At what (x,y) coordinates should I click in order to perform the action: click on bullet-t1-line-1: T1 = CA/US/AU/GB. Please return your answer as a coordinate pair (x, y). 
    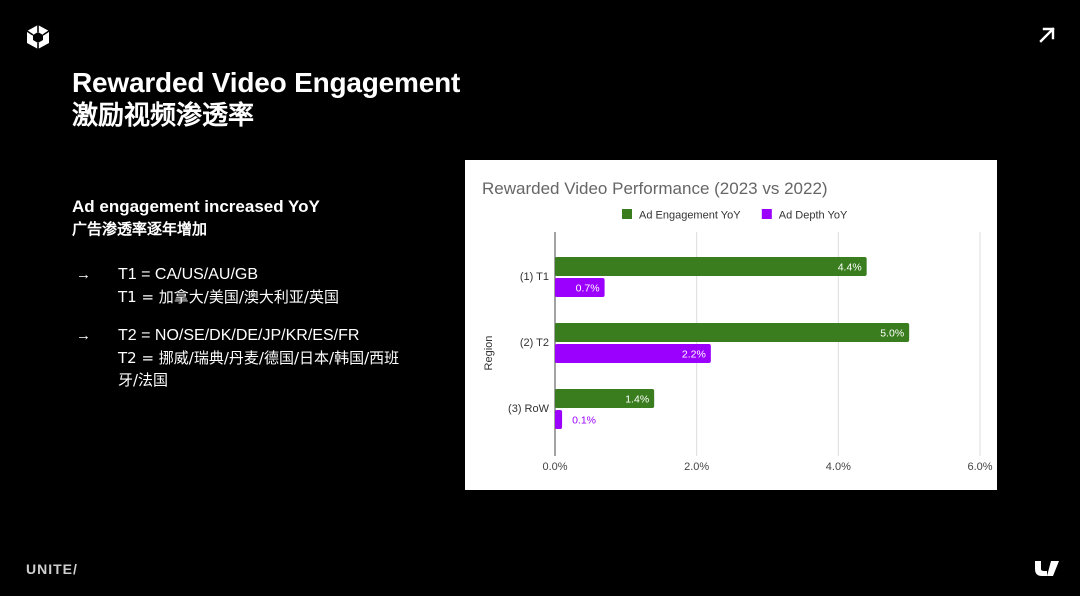
    Looking at the image, I should click on (188, 274).